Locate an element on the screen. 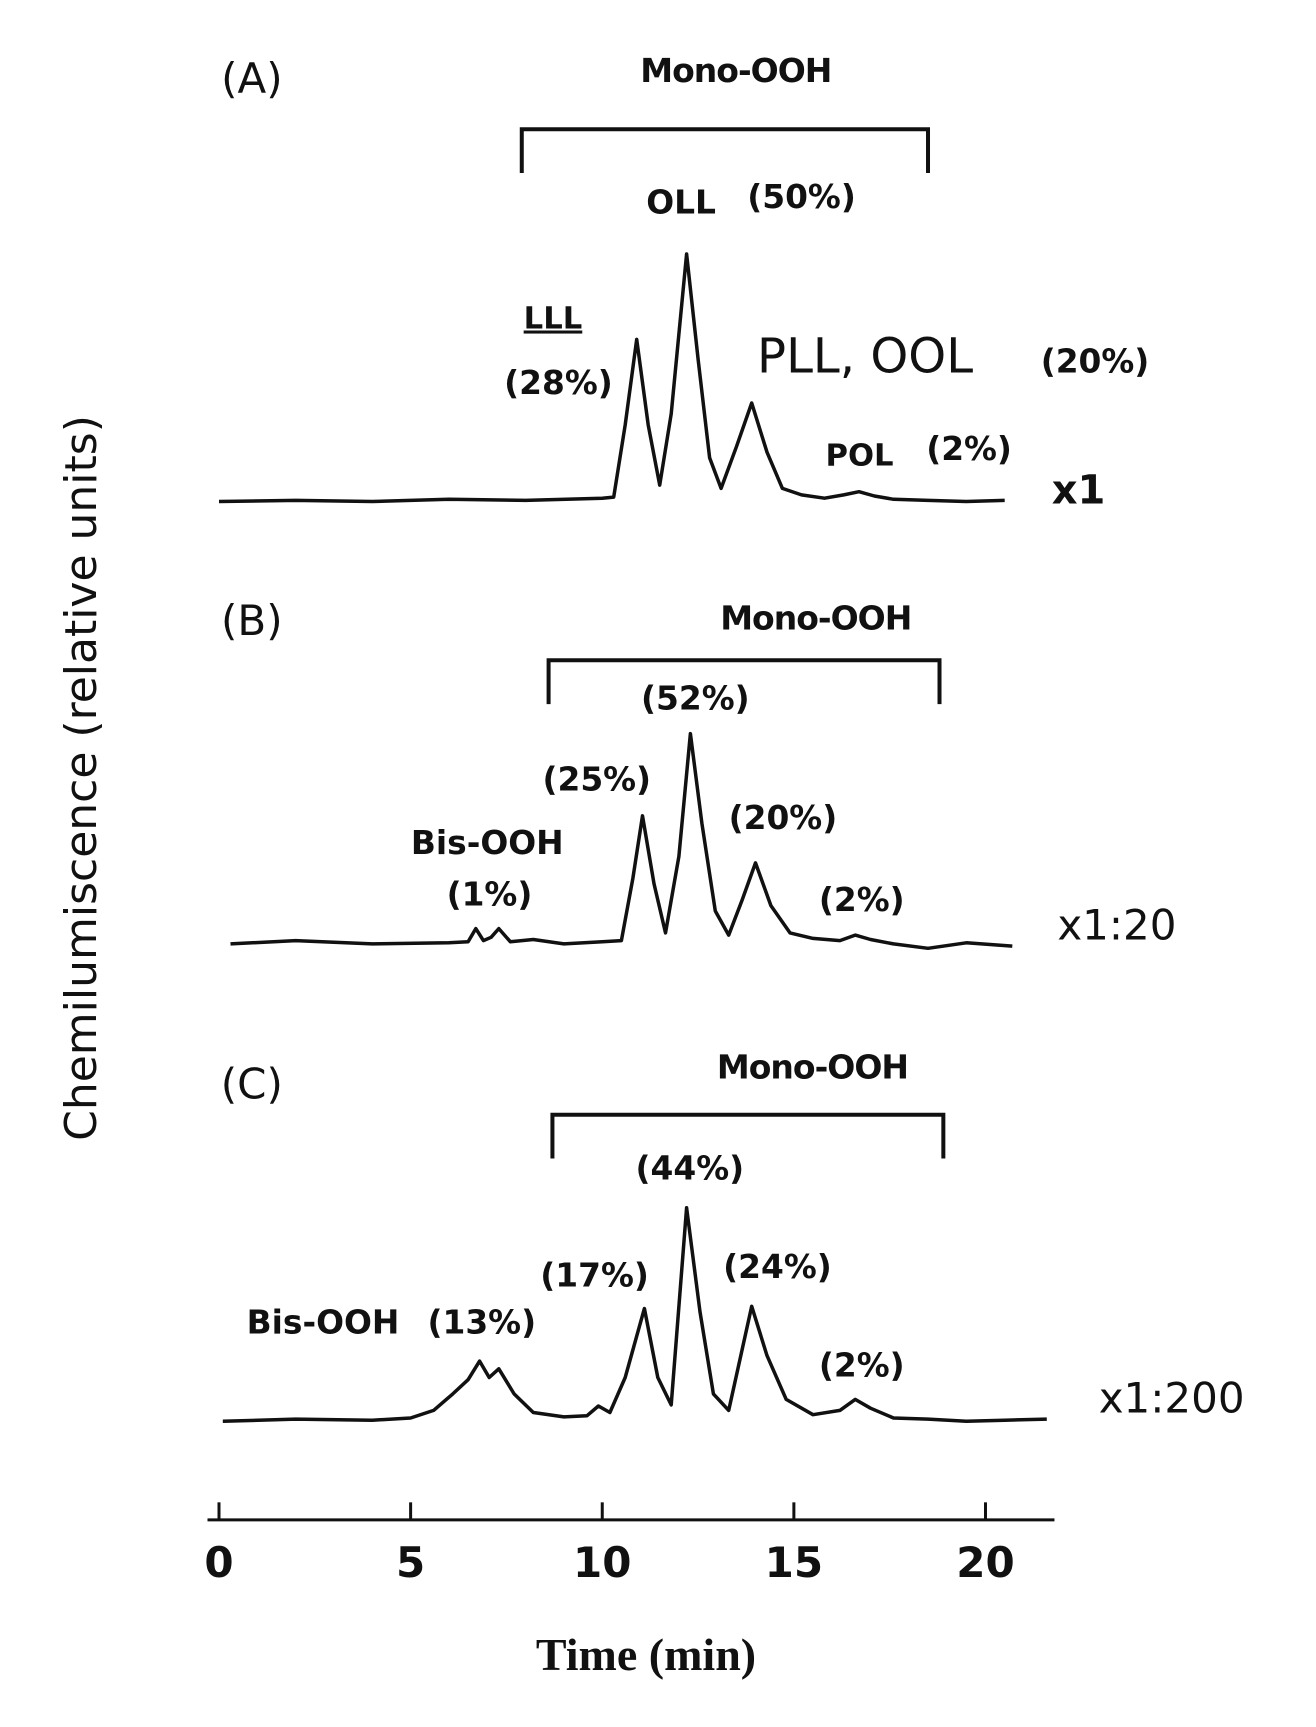 Image resolution: width=1316 pixels, height=1727 pixels. panel-label: (A) is located at coordinates (252, 78).